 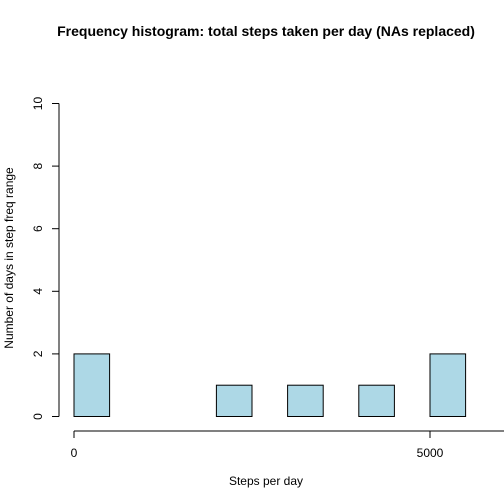 What do you see at coordinates (38, 353) in the screenshot?
I see `y-tick-label: 2` at bounding box center [38, 353].